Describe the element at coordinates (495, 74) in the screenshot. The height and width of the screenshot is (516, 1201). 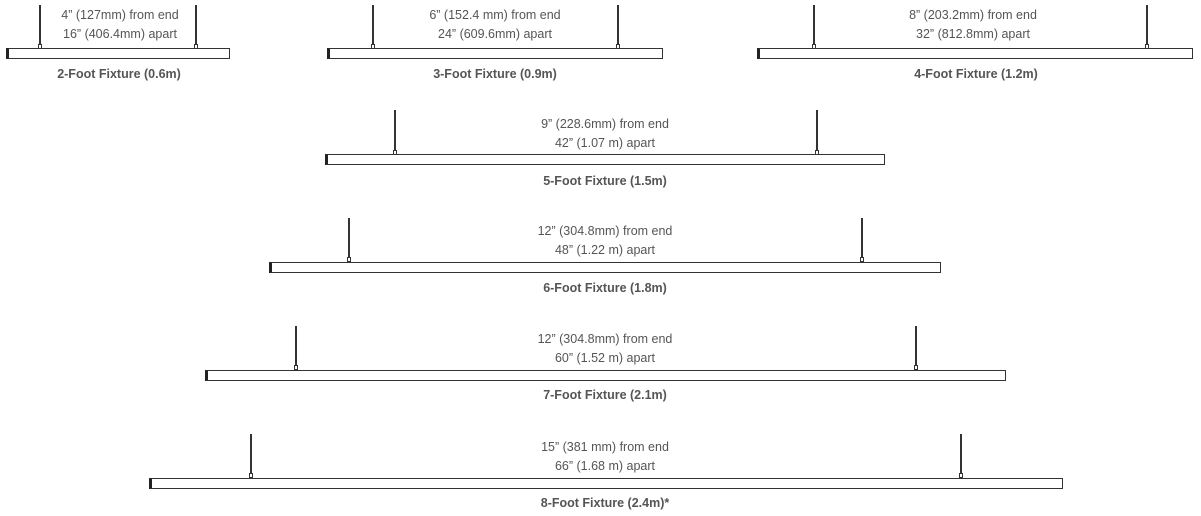
I see `fixture-label: 3-Foot Fixture (0.9m)` at that location.